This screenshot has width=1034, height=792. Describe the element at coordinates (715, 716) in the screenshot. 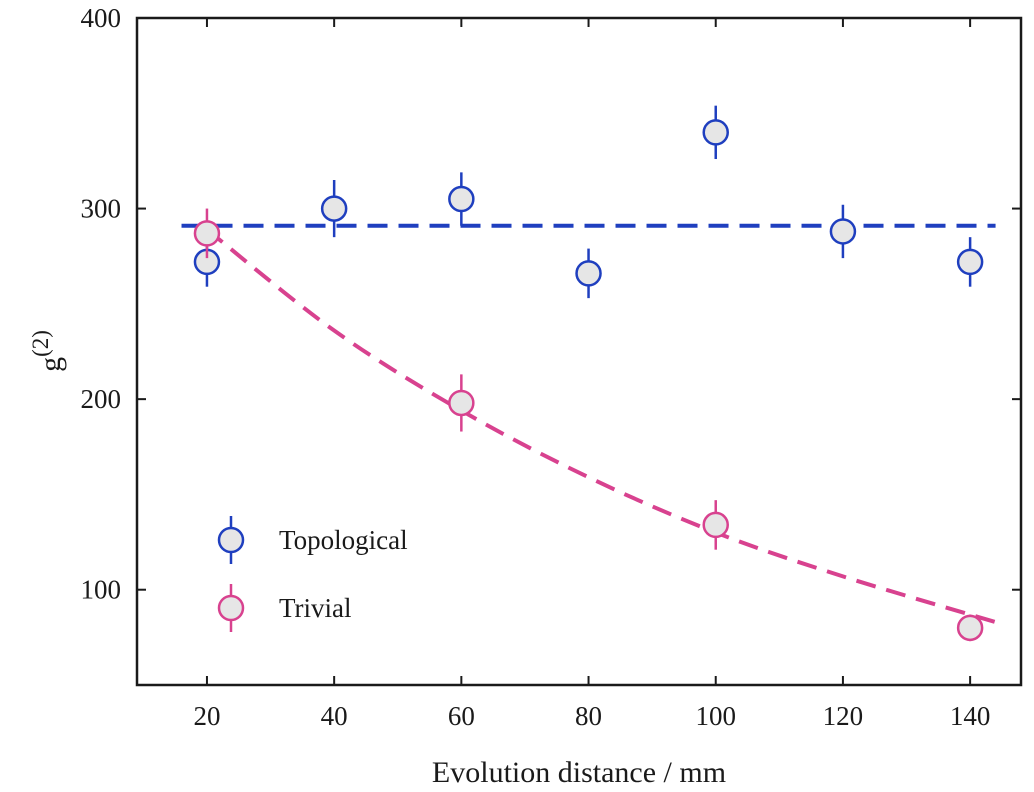

I see `x-tick-label-100: 100` at that location.